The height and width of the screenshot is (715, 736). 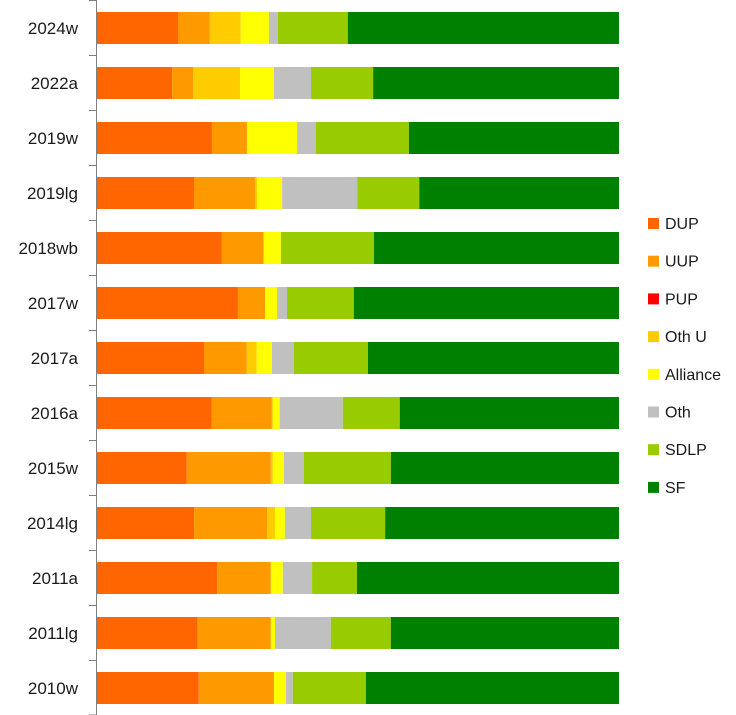 What do you see at coordinates (684, 356) in the screenshot?
I see `legend: DUP UUP PUP Oth U Alliance Oth SDLP SF` at bounding box center [684, 356].